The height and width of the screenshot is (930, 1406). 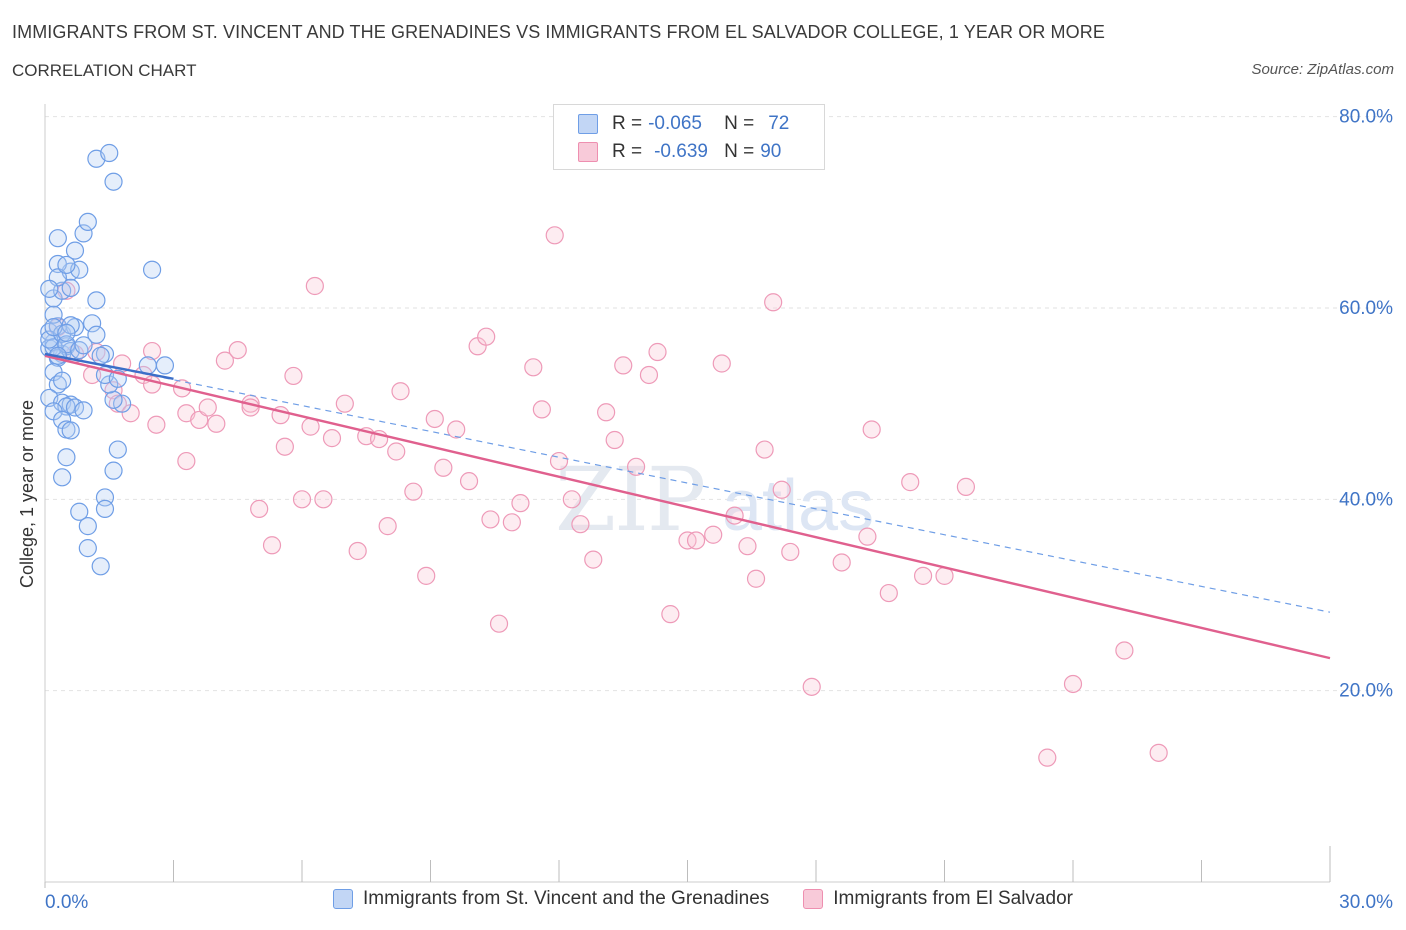 I want to click on blue-swatch, so click(x=588, y=124).